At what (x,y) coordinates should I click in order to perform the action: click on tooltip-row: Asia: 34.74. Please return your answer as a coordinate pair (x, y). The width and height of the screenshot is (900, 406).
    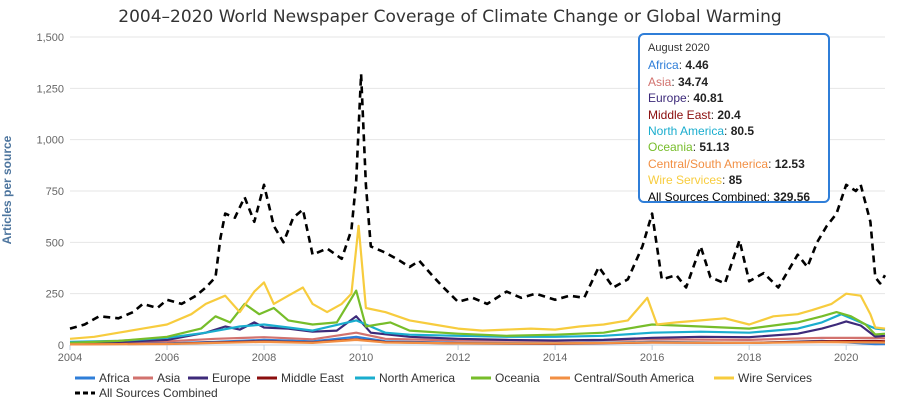
    Looking at the image, I should click on (734, 82).